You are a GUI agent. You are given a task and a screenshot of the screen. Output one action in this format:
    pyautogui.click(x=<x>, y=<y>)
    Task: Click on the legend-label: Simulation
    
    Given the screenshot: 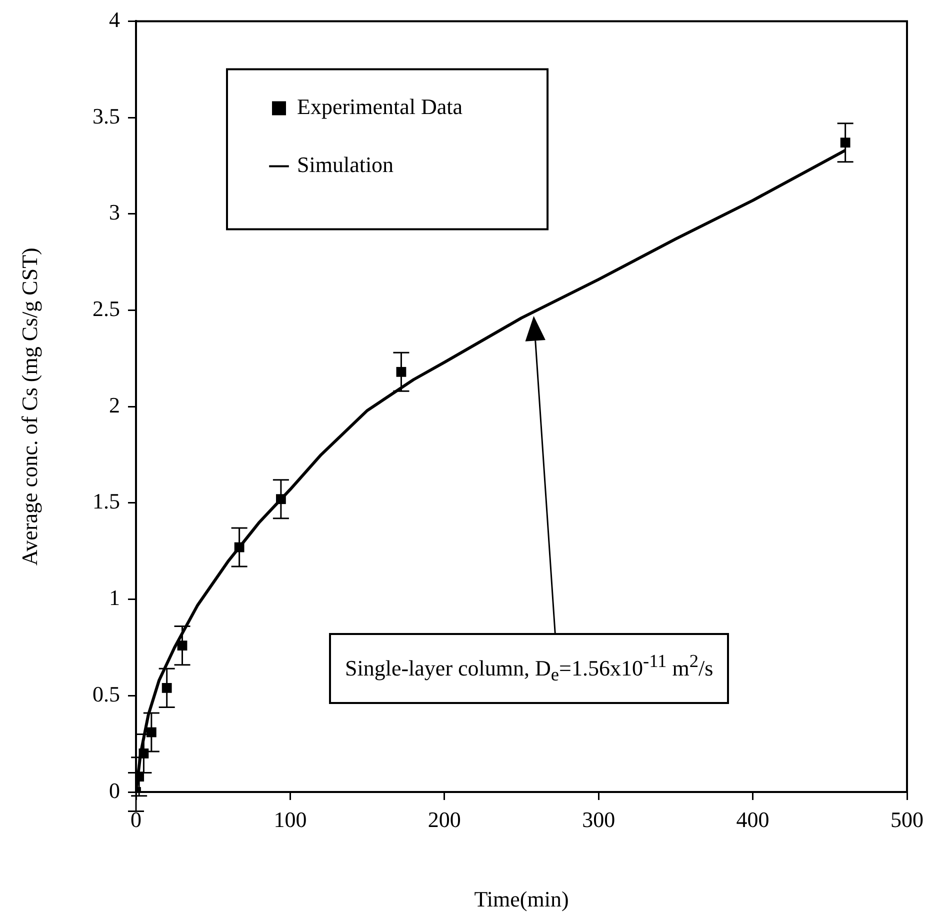 What is the action you would take?
    pyautogui.click(x=345, y=164)
    